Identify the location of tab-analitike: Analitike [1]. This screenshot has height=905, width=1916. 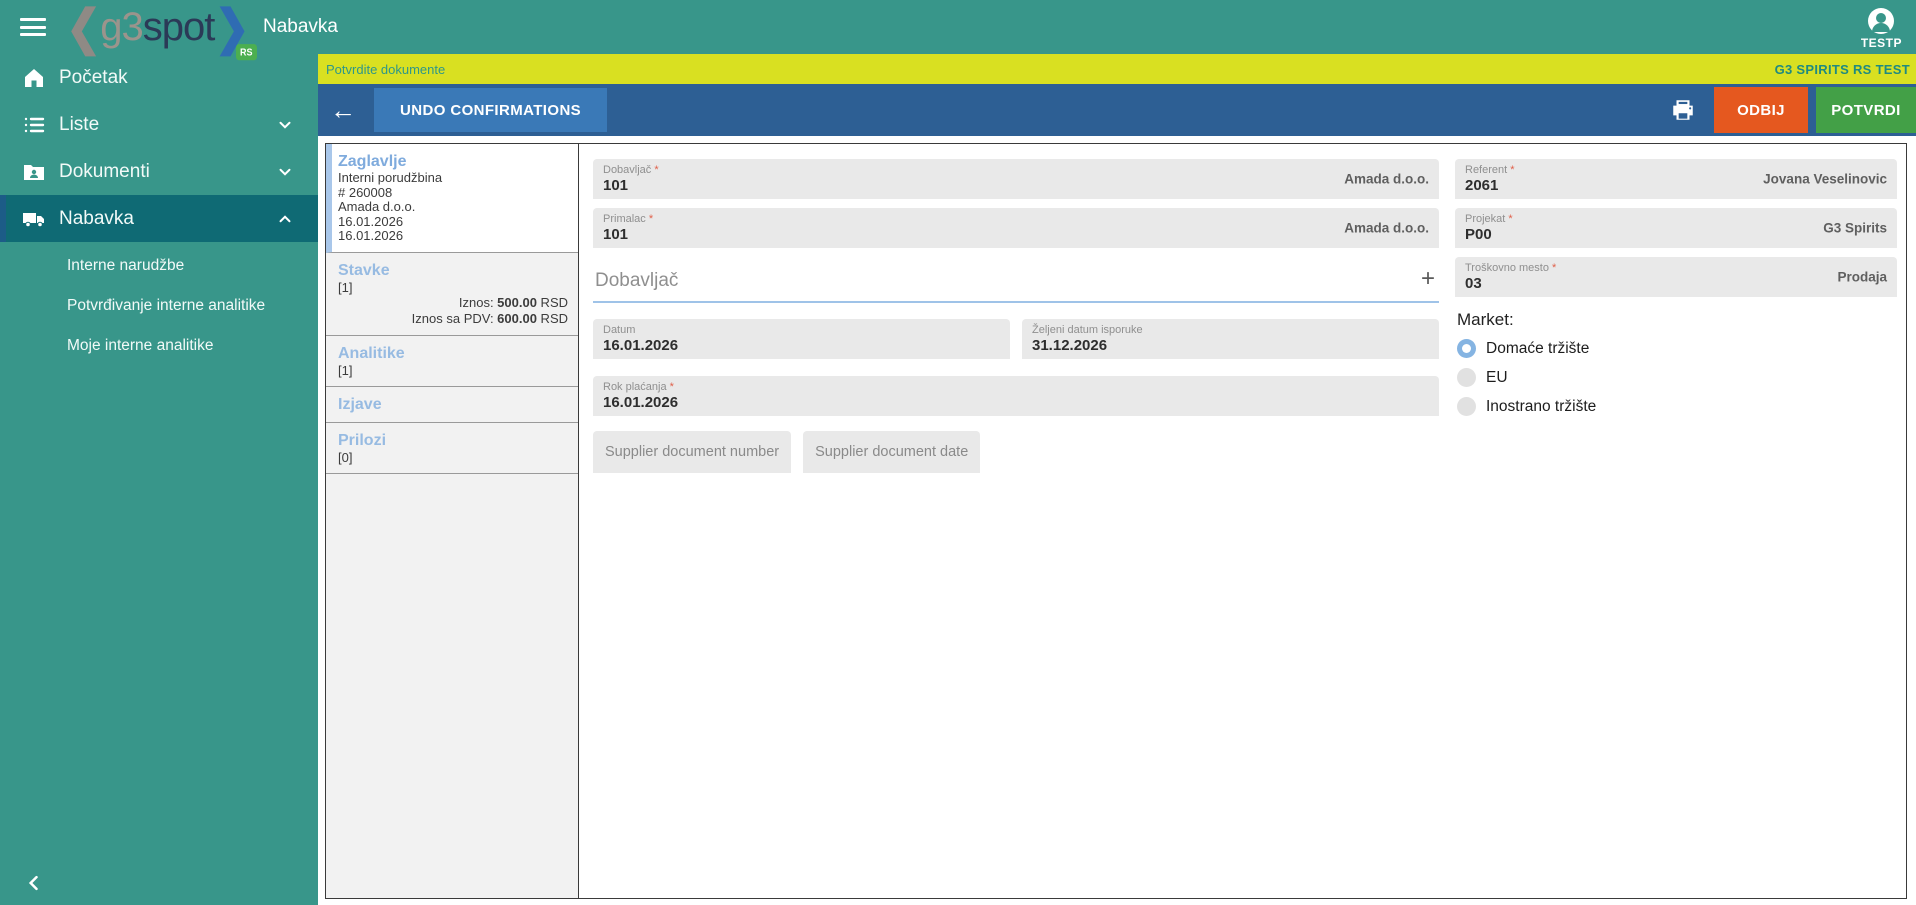
(452, 361).